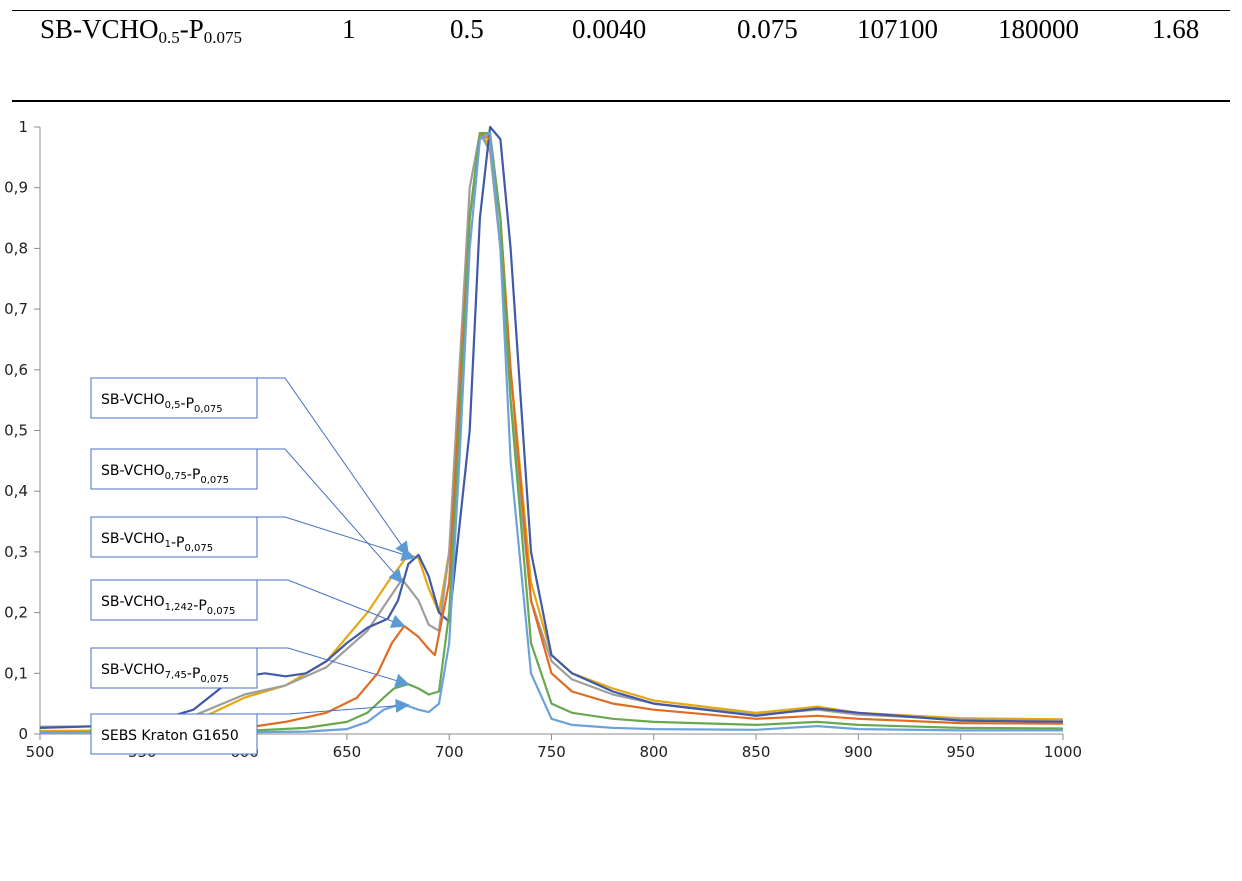  I want to click on y-tick-label: 0,7, so click(16, 309).